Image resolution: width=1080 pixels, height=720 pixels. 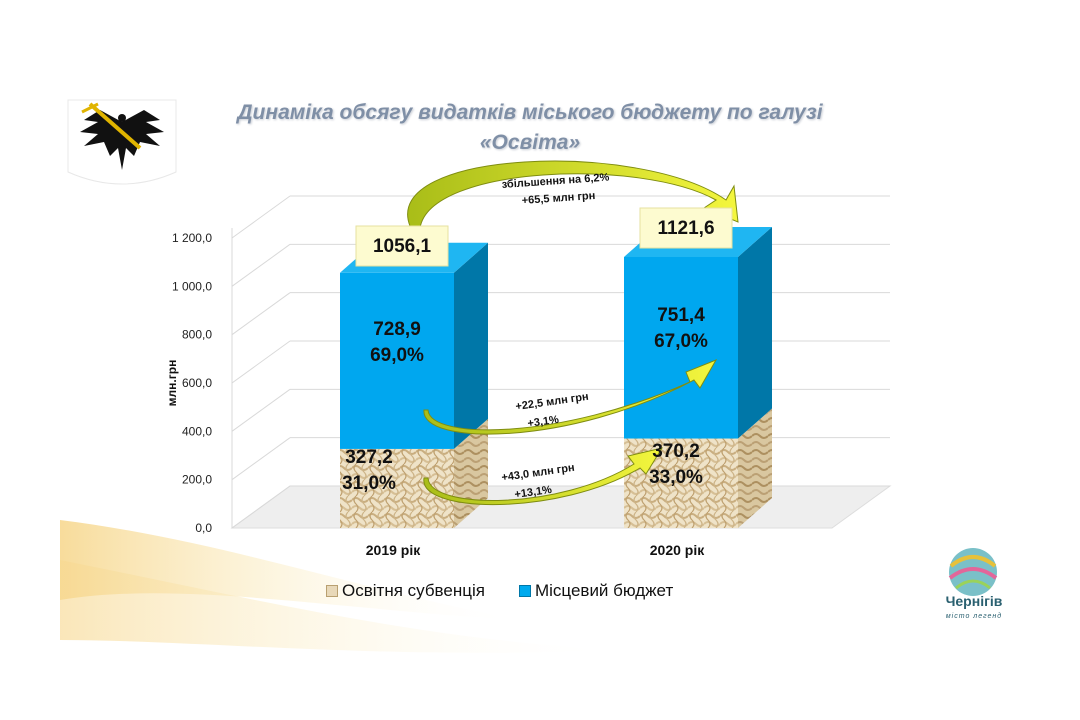 What do you see at coordinates (533, 492) in the screenshot?
I see `subvention-change-label: +13,1%` at bounding box center [533, 492].